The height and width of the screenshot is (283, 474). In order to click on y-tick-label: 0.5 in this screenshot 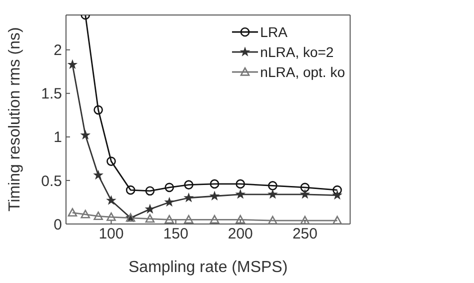, I will do `click(51, 181)`.